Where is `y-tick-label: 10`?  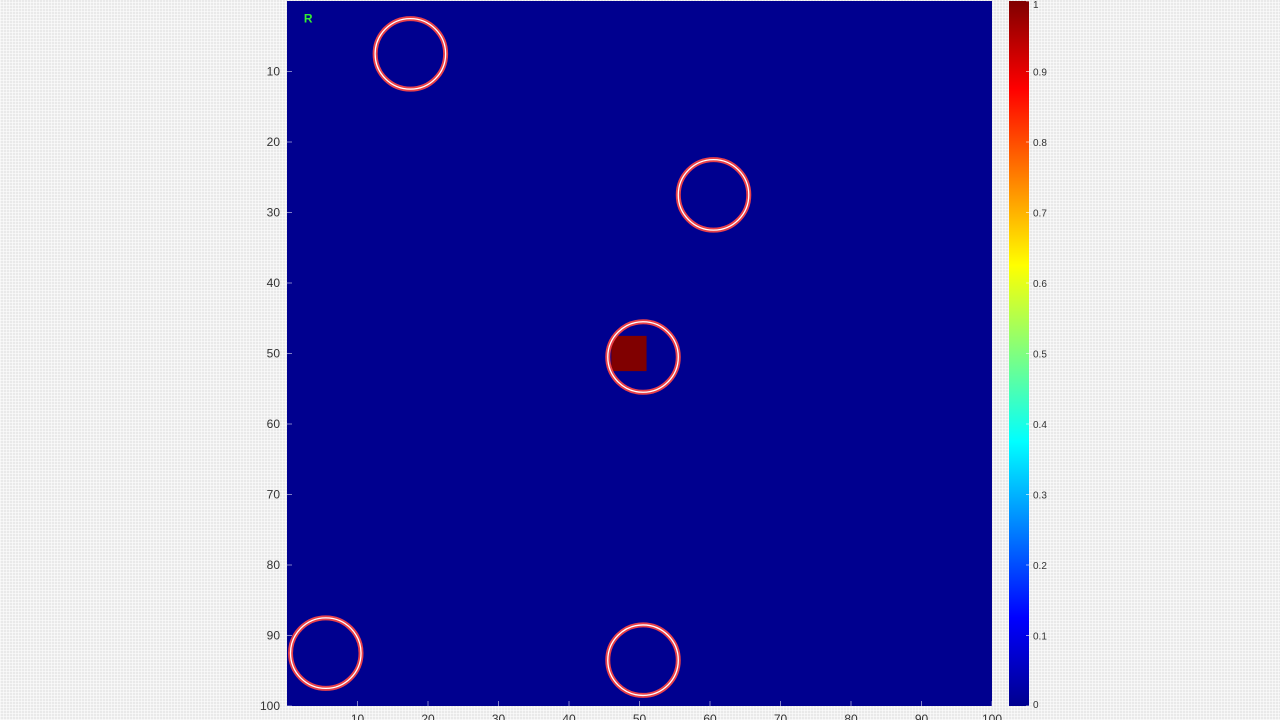 y-tick-label: 10 is located at coordinates (274, 72).